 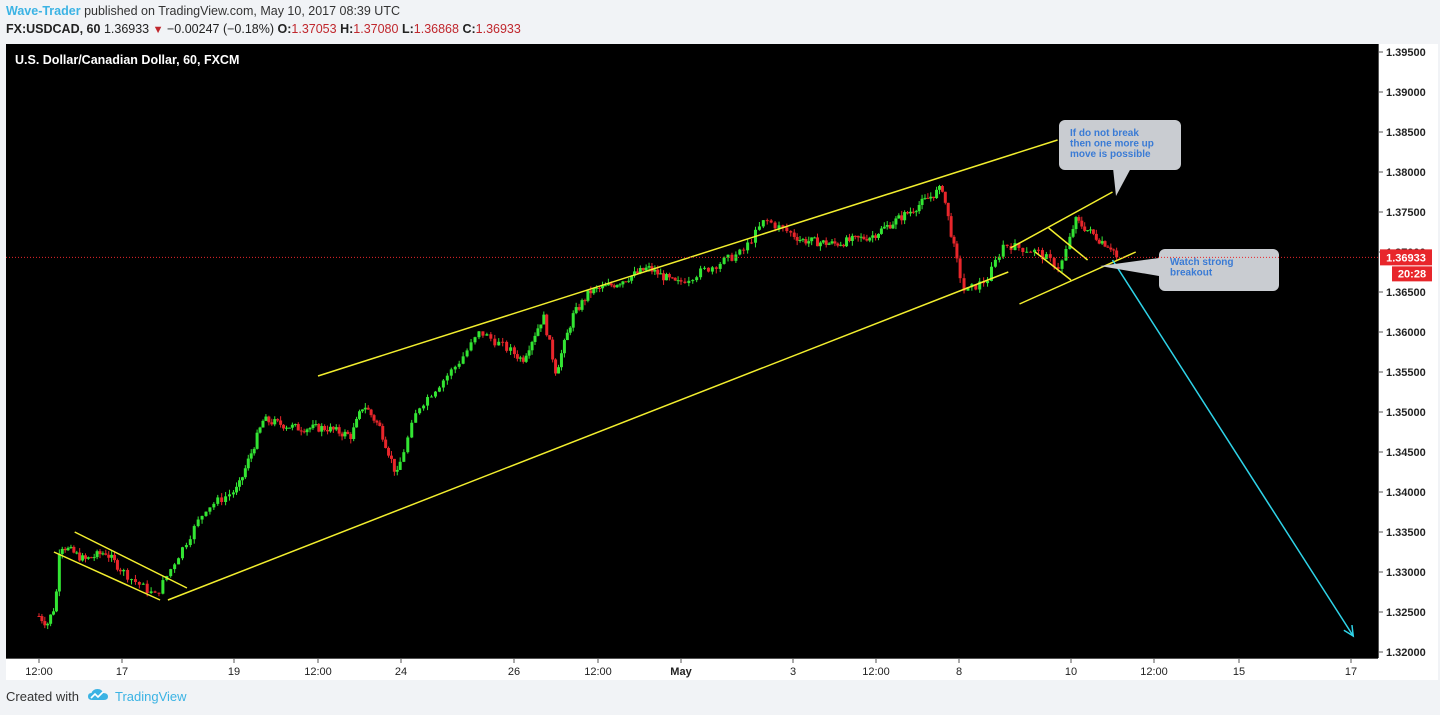 I want to click on x-tick-label: 10, so click(x=1071, y=672).